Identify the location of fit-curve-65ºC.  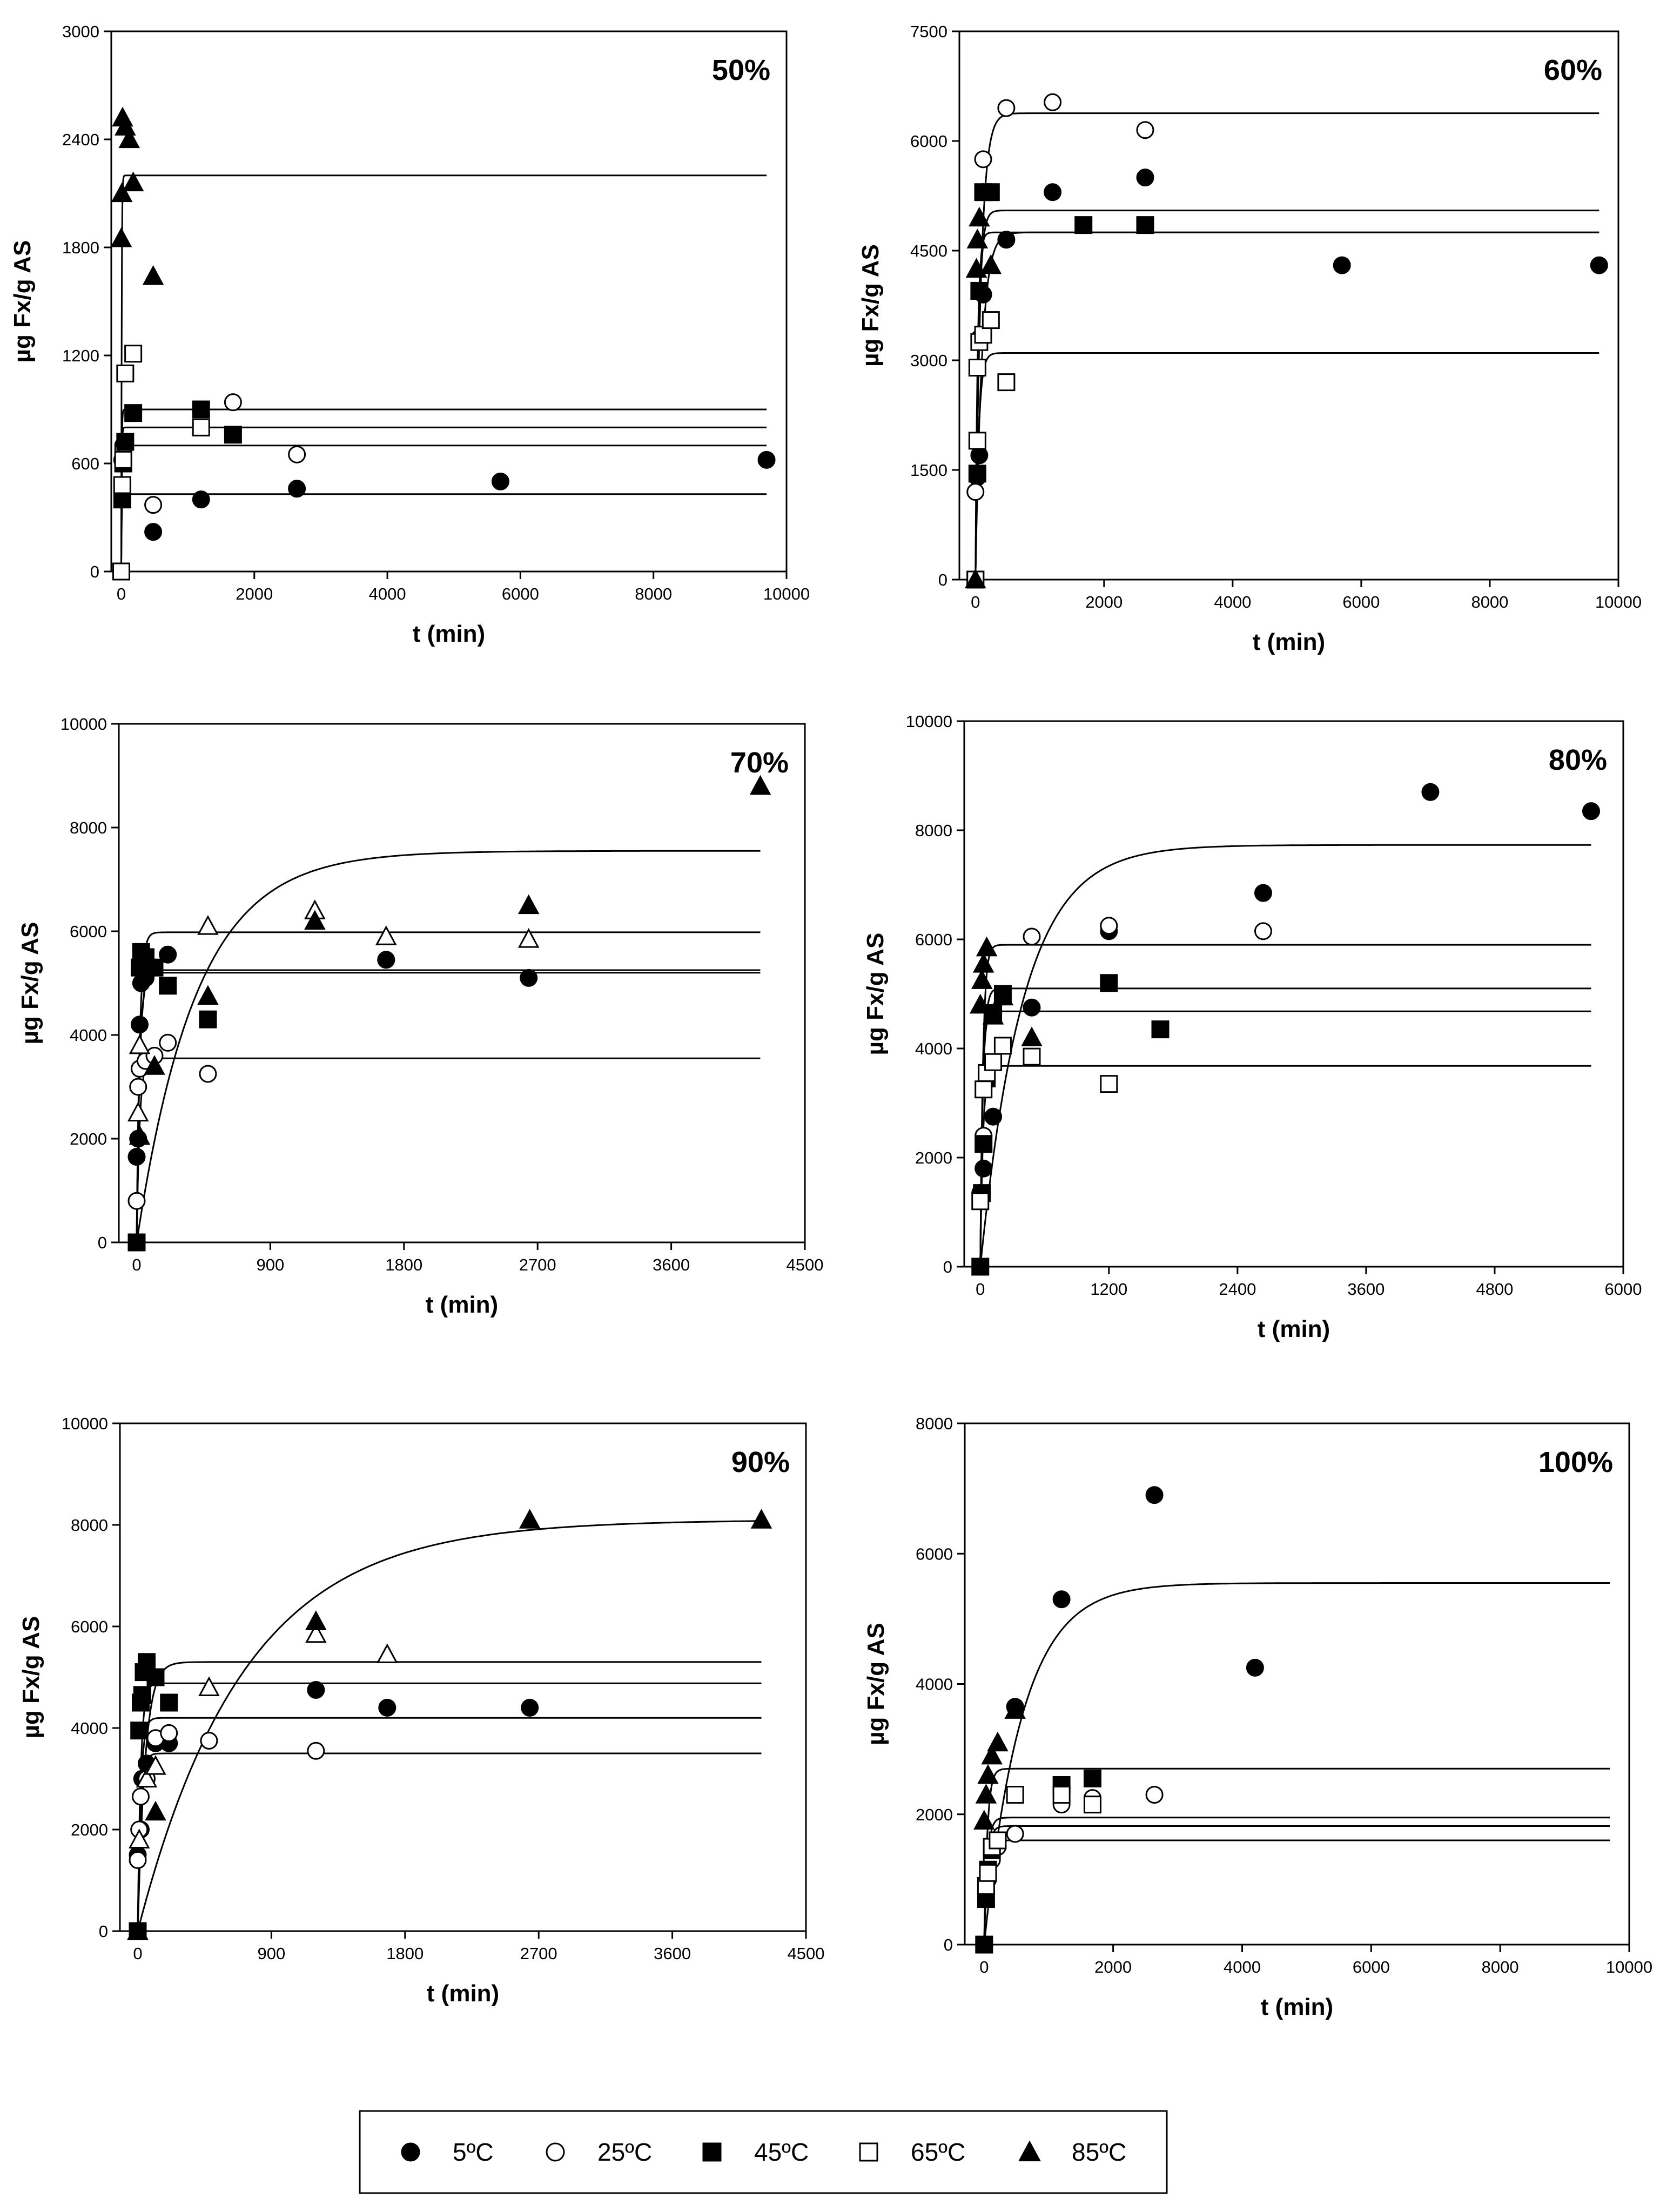
(448, 1086).